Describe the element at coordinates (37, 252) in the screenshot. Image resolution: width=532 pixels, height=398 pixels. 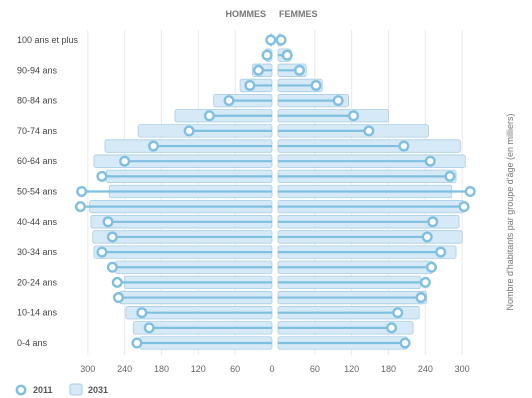
I see `category-label: 30-34 ans` at that location.